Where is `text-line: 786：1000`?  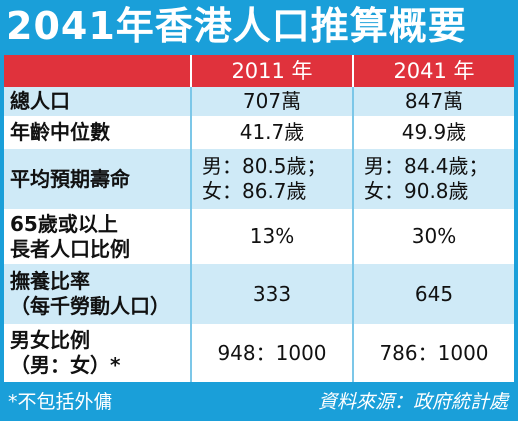 text-line: 786：1000 is located at coordinates (434, 352).